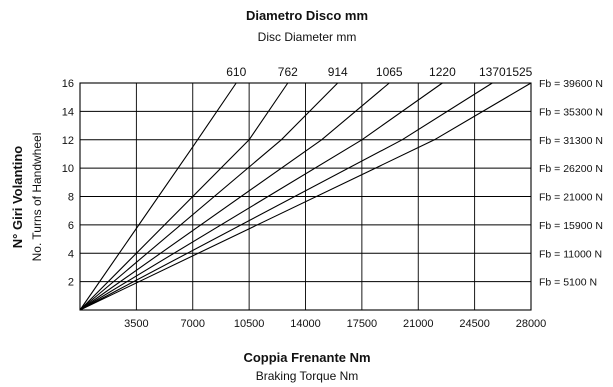  What do you see at coordinates (71, 283) in the screenshot?
I see `y-tick-label: 2` at bounding box center [71, 283].